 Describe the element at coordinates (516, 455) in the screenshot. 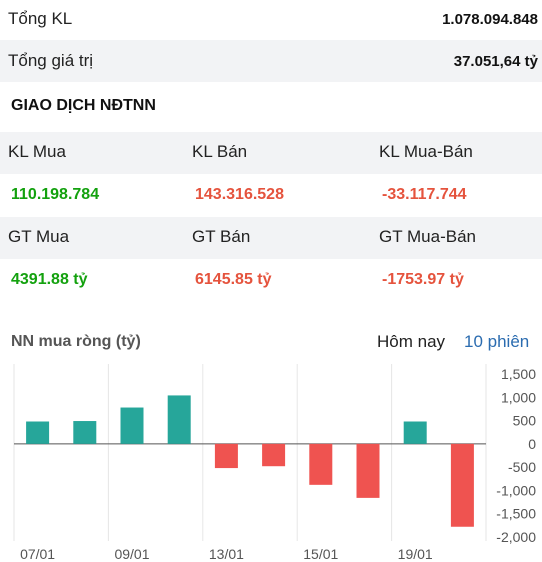

I see `y-axis-ticks: 1,500 1,000 500 0 -500 -1,000 -1,500 -2,000` at that location.